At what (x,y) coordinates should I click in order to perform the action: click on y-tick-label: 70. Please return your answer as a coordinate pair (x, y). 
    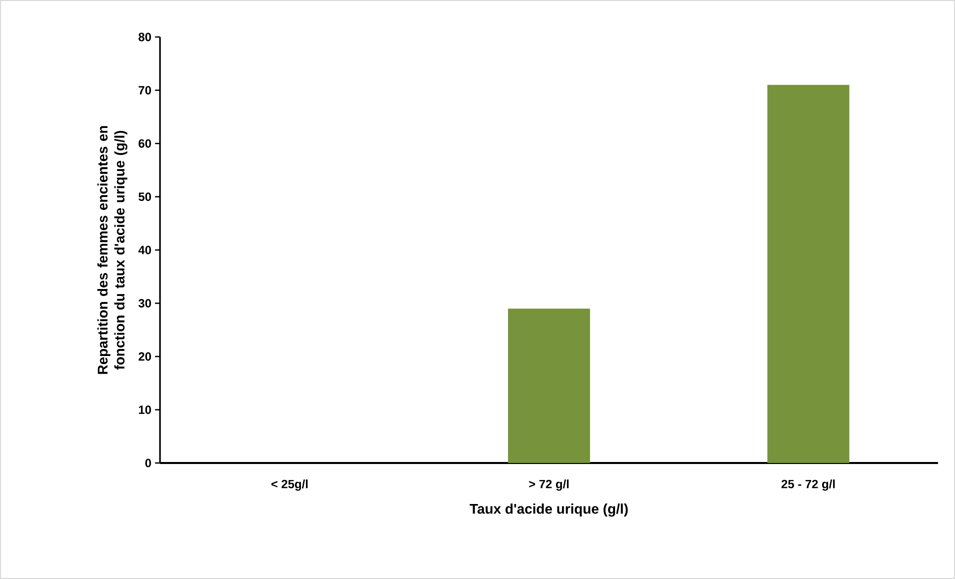
    Looking at the image, I should click on (144, 90).